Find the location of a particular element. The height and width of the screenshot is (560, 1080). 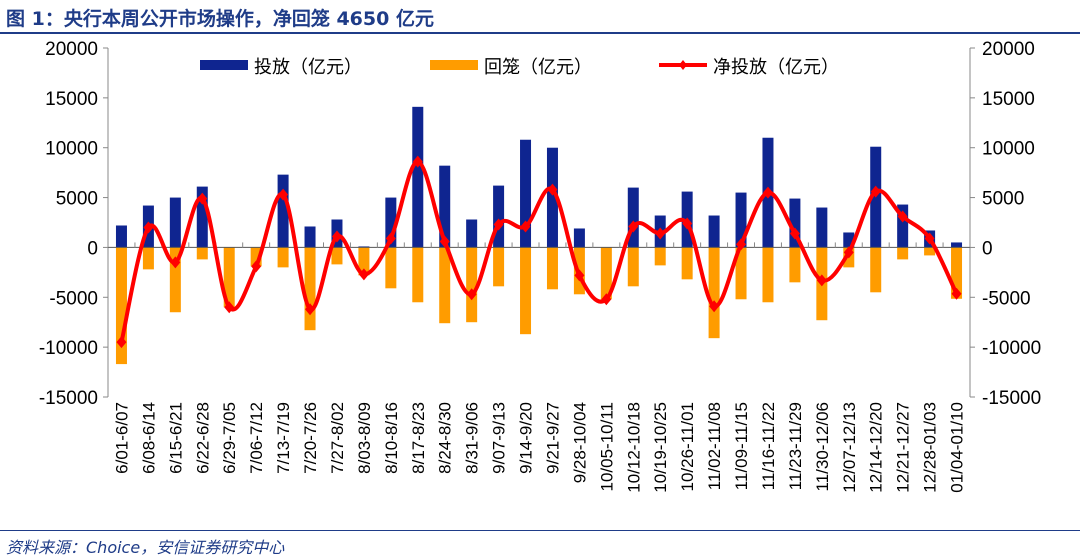

x-tick-label: 11/23-11/29 is located at coordinates (795, 446).